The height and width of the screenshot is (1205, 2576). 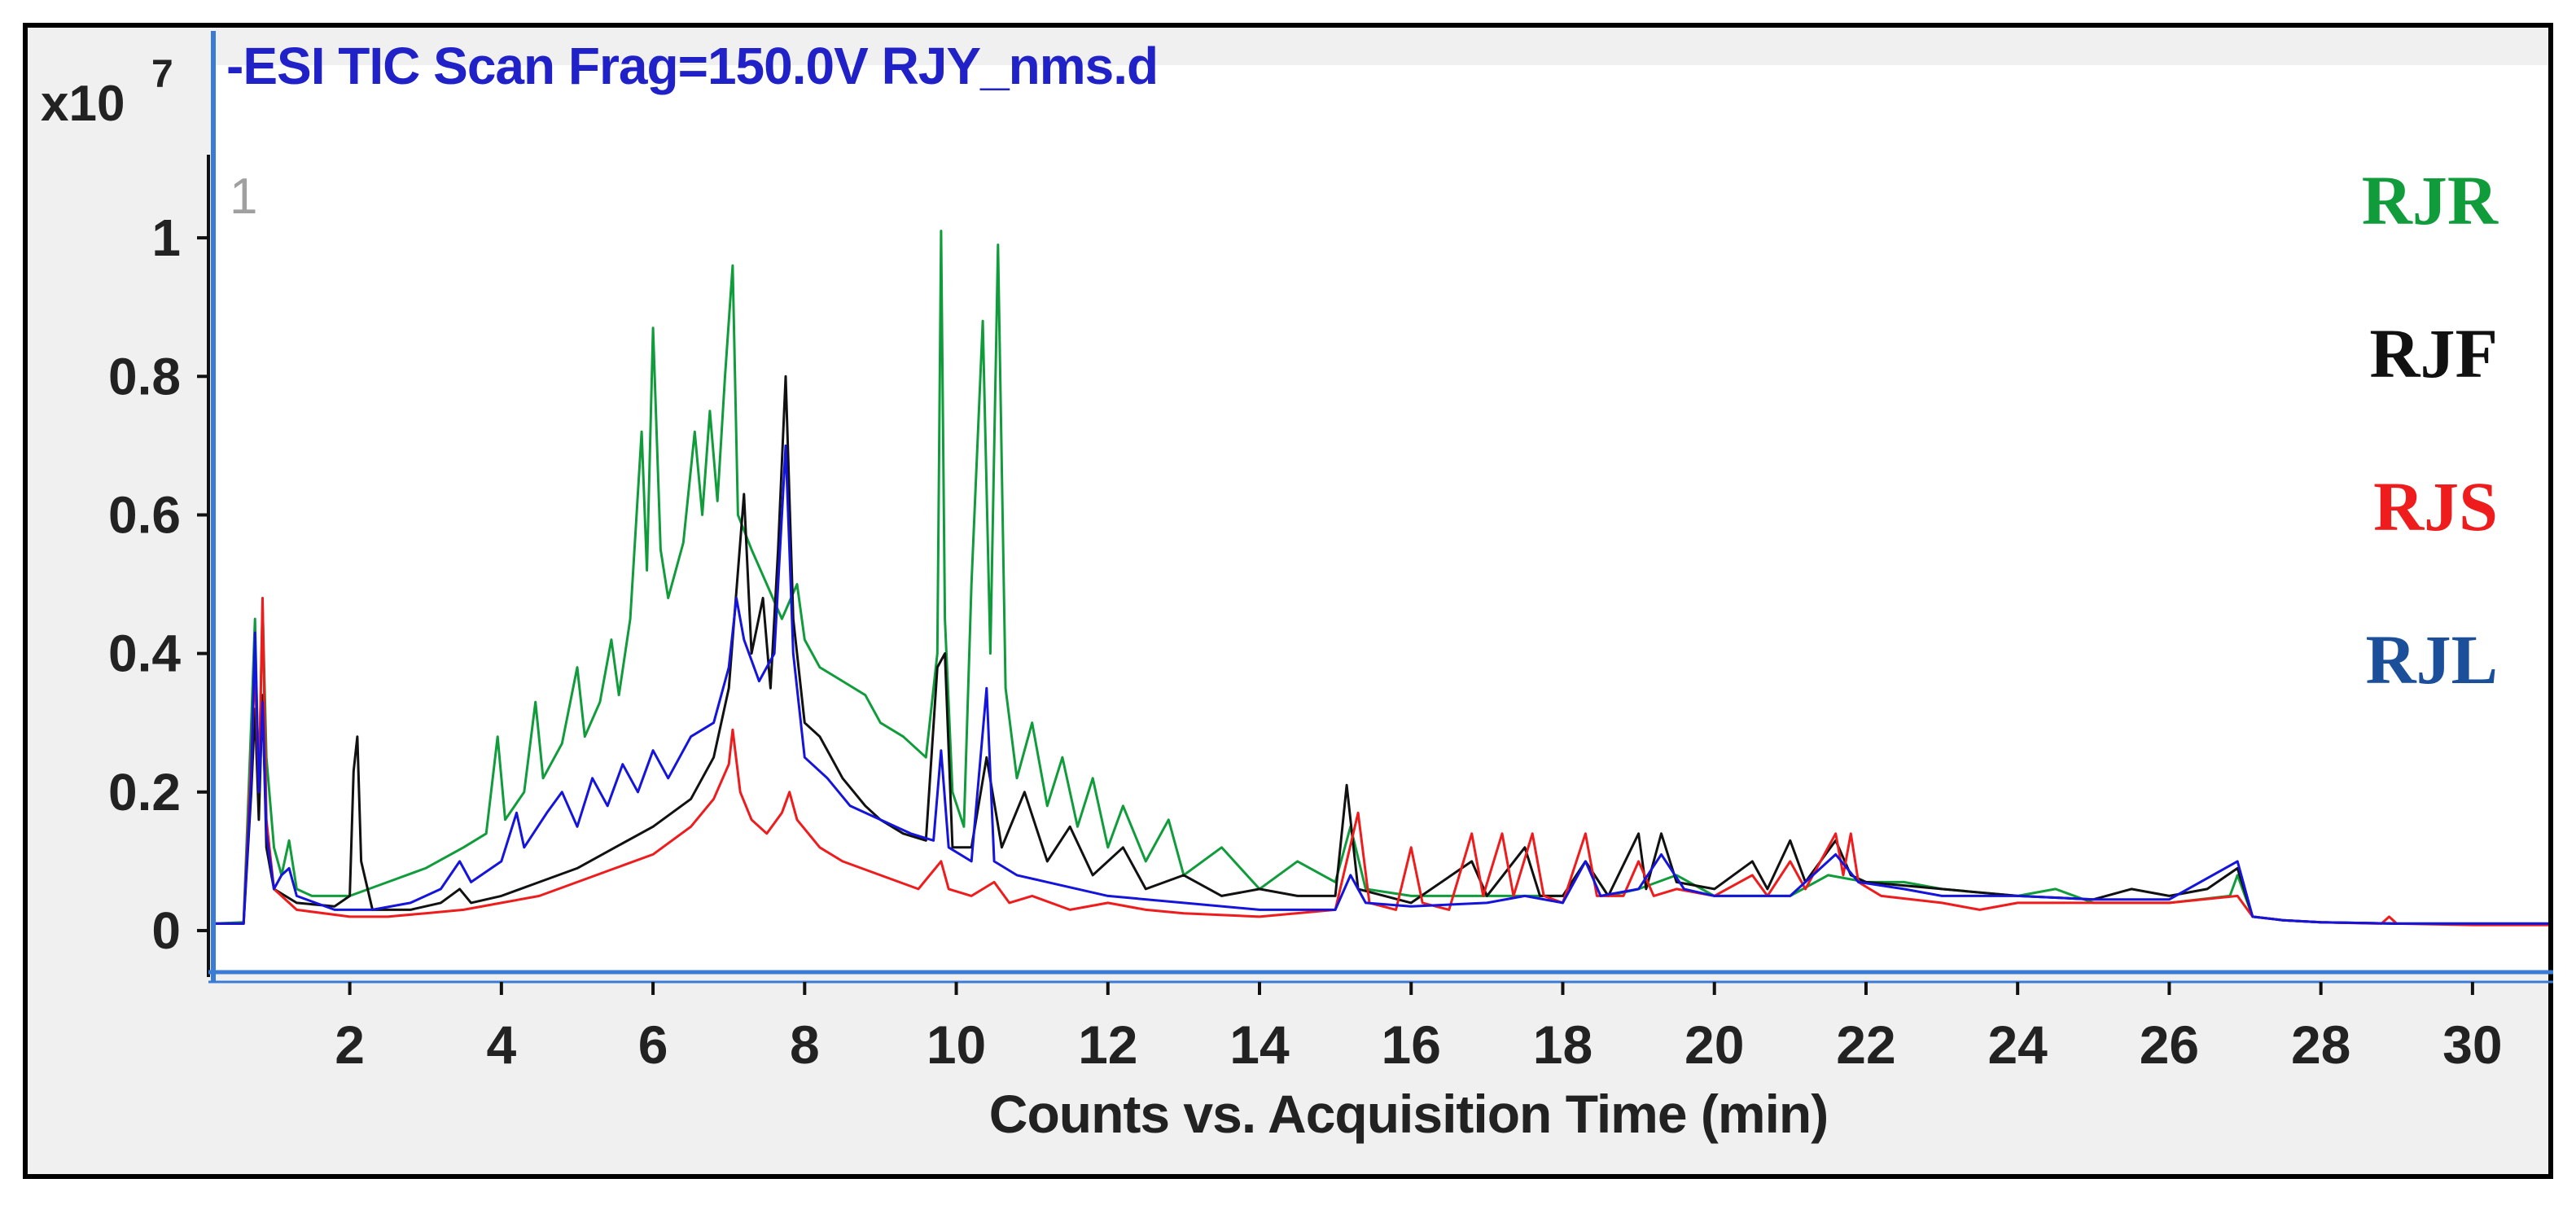 I want to click on chart-title: -ESI TIC Scan Frag=150.0V RJY_nms.d, so click(x=692, y=66).